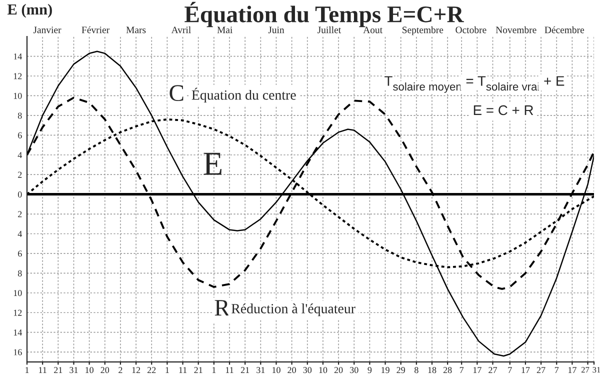 The image size is (600, 385). I want to click on x-tick-label: 29, so click(400, 370).